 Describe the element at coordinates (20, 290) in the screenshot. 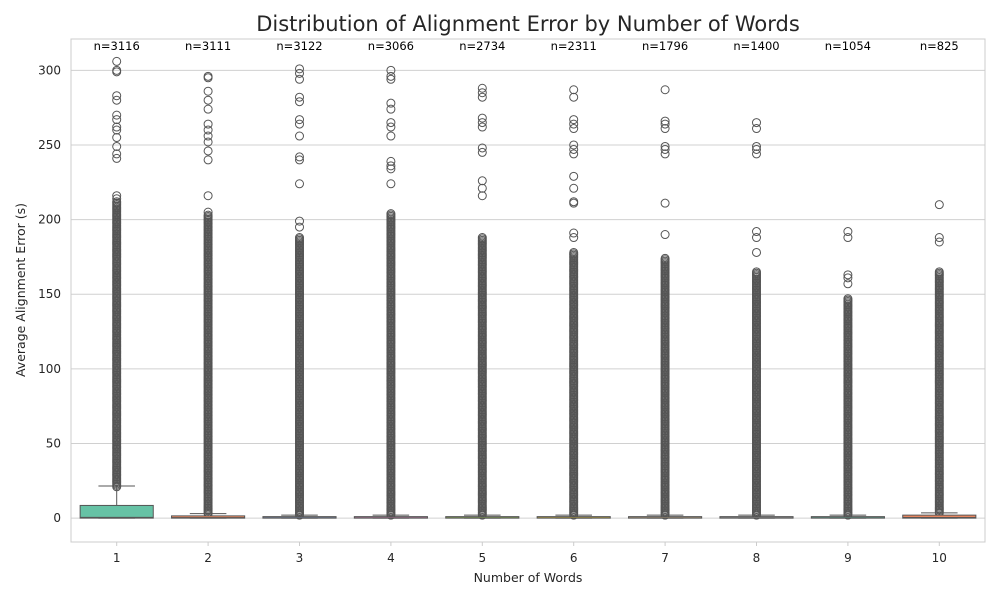

I see `y-axis-label: Average Alignment Error (s)` at that location.